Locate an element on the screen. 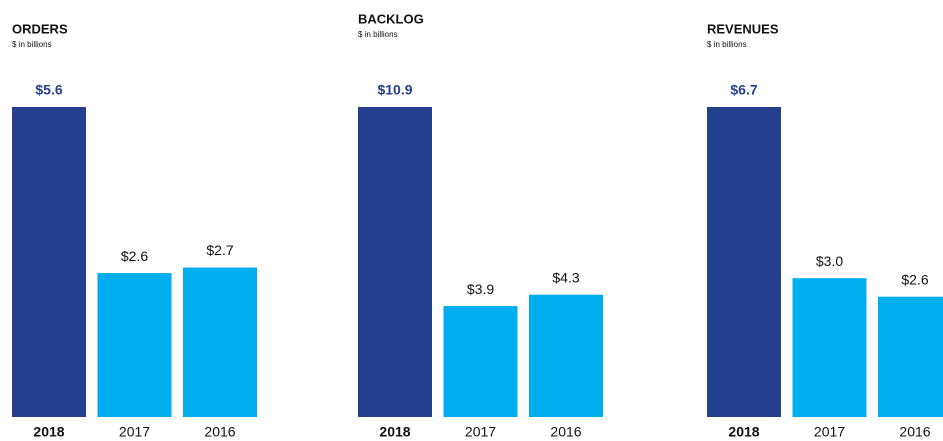 Image resolution: width=943 pixels, height=441 pixels. value-label: $4.3 is located at coordinates (565, 277).